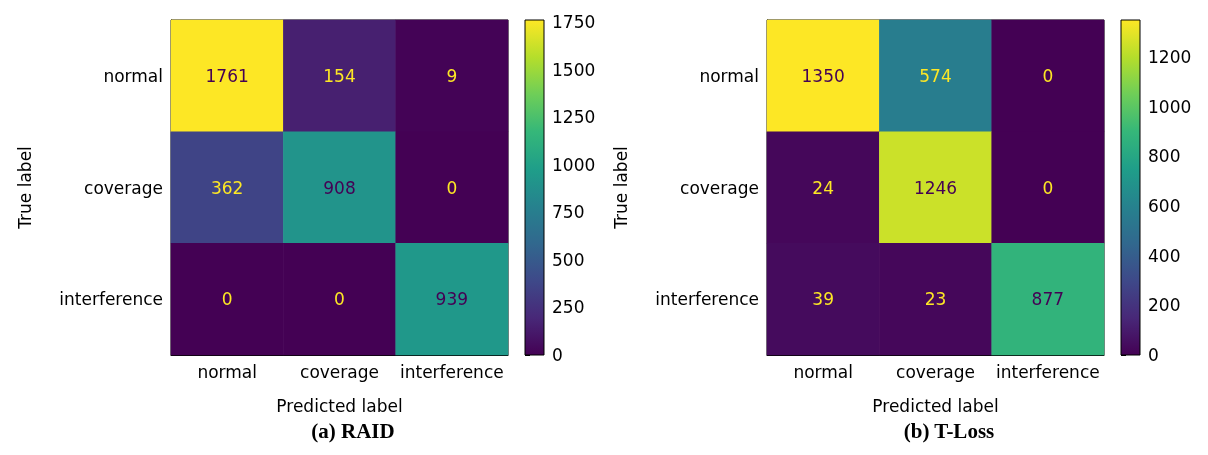  Describe the element at coordinates (1170, 57) in the screenshot. I see `color-bar-label: 1200` at that location.